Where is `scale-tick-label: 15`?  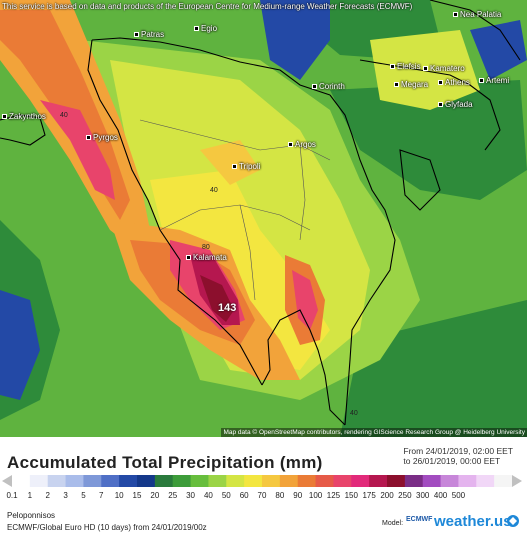
scale-tick-label: 15 is located at coordinates (137, 495).